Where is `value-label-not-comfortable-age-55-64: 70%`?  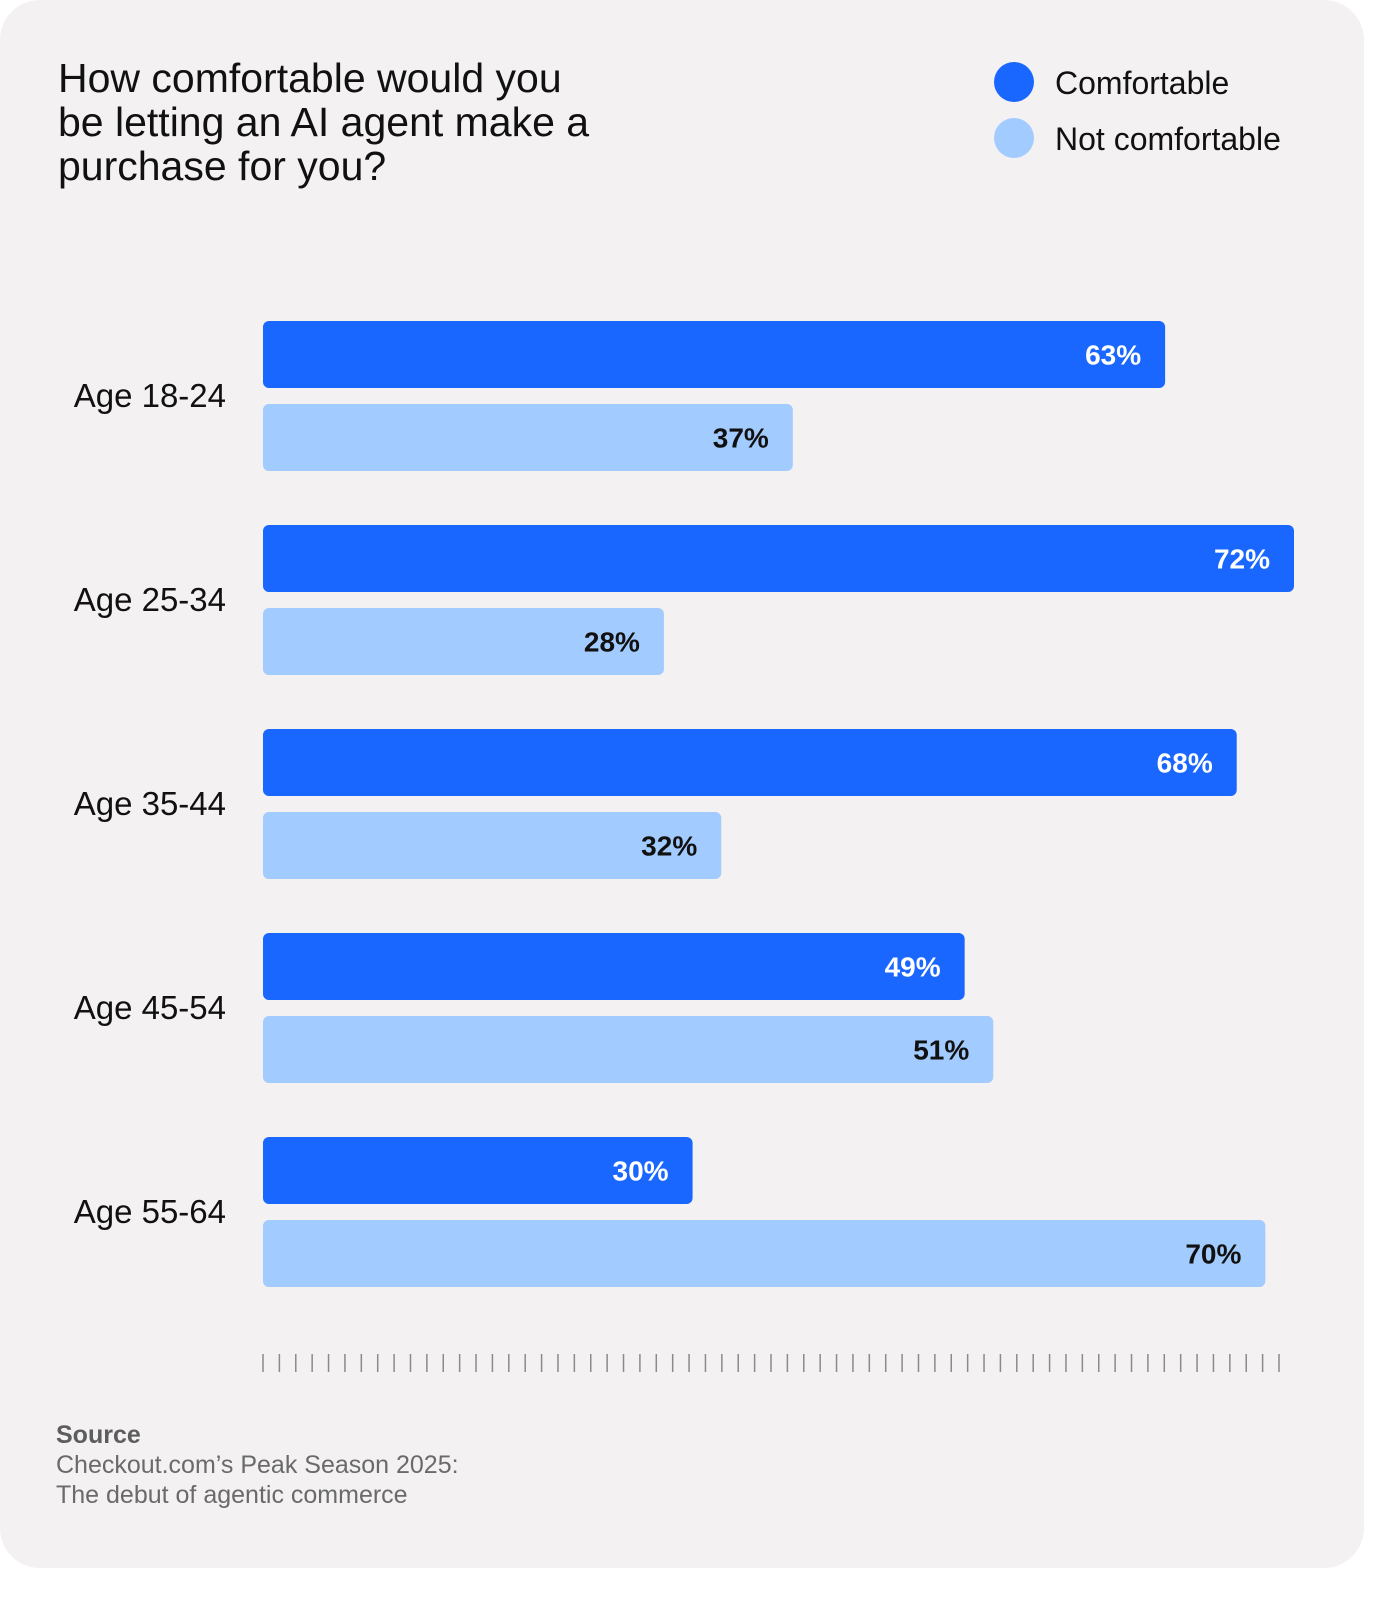
value-label-not-comfortable-age-55-64: 70% is located at coordinates (1213, 1254).